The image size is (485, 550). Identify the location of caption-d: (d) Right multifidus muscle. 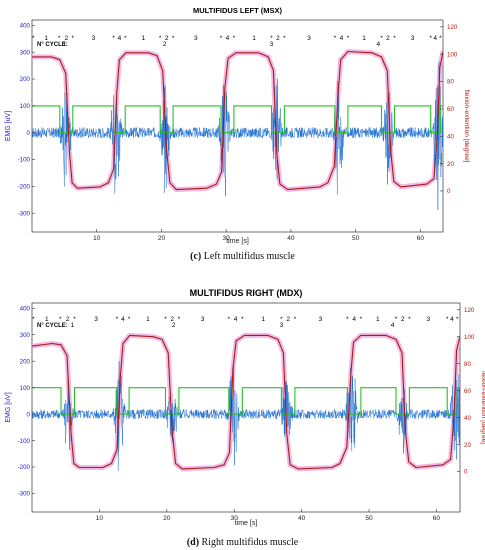
(242, 542).